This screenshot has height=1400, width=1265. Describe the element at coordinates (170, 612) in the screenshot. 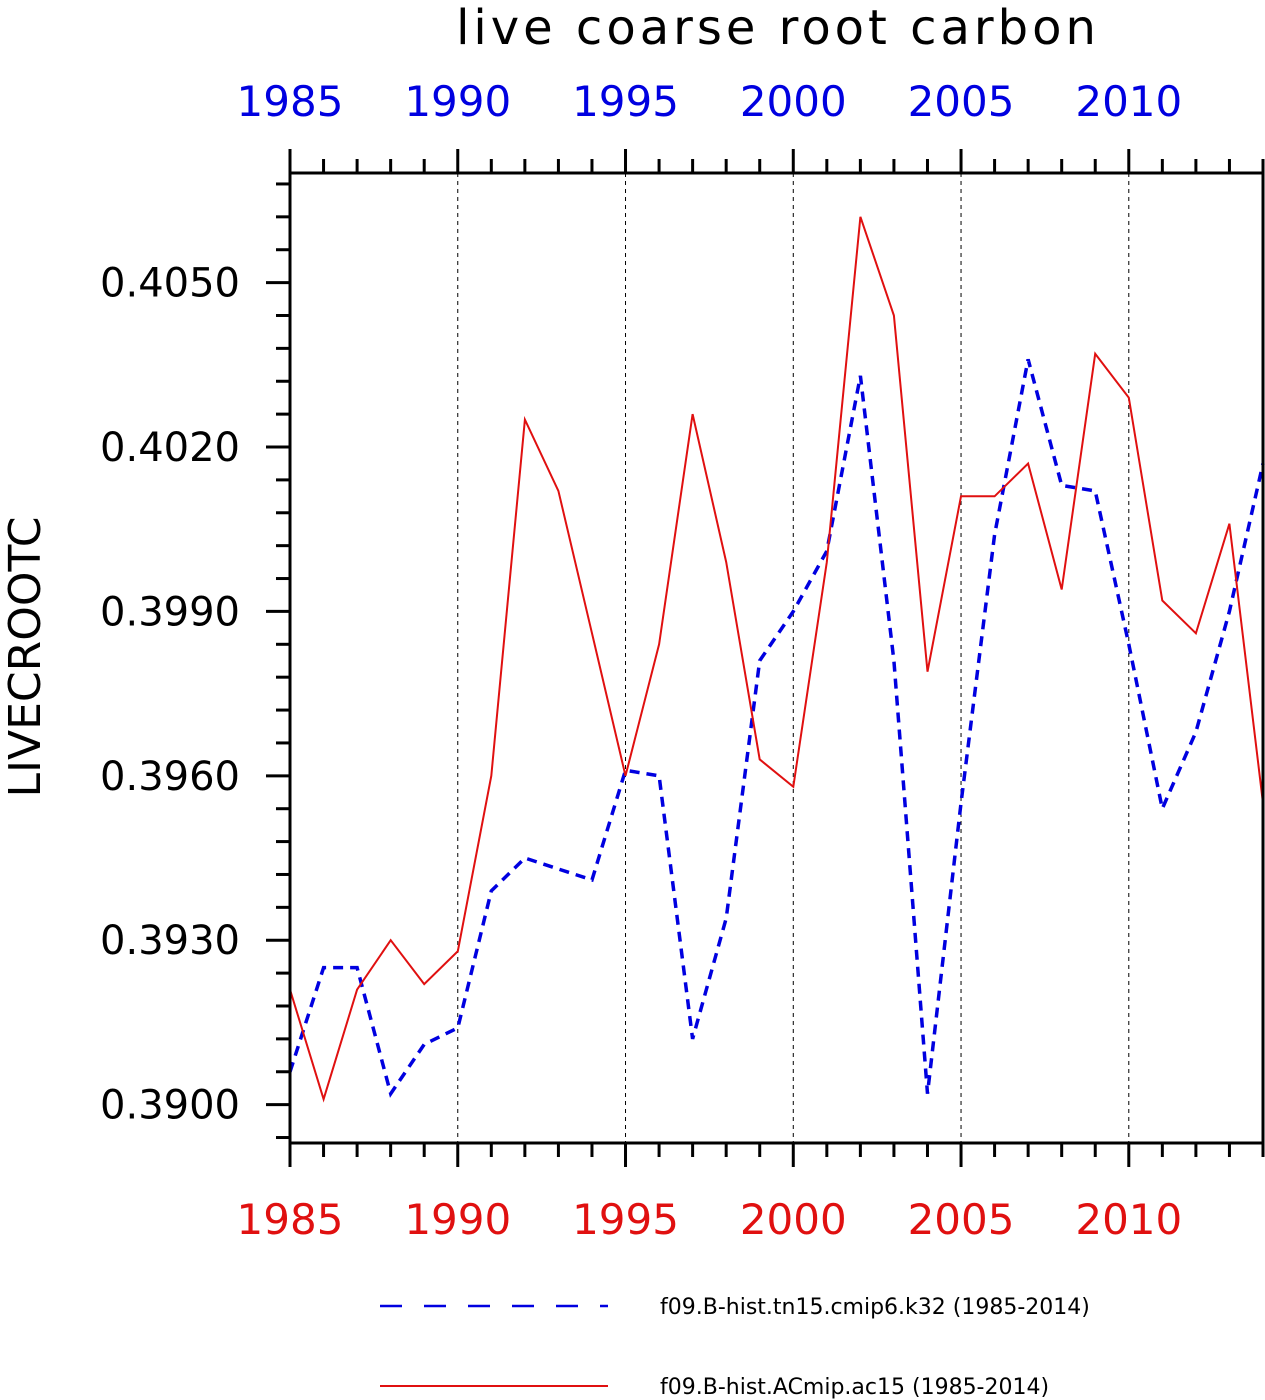

I see `y-tick-label-3: 0.3990` at that location.